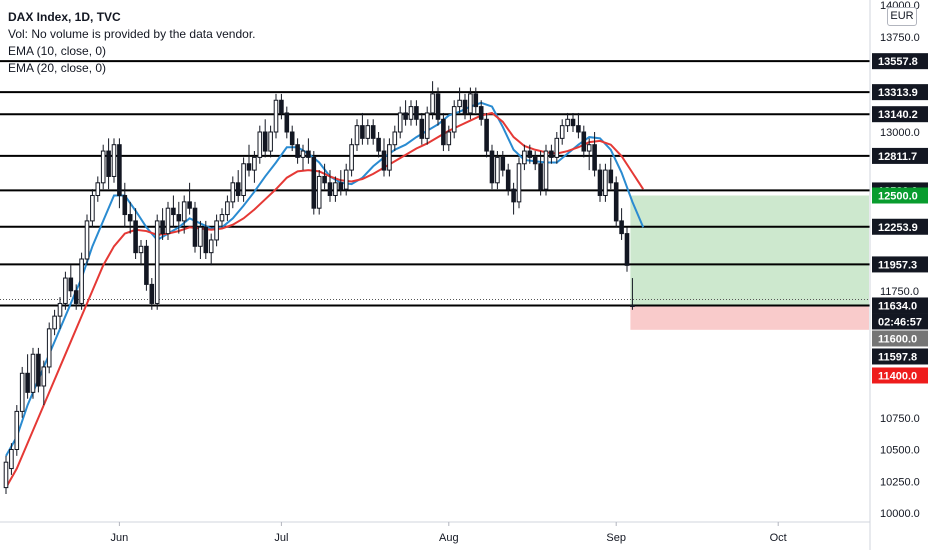  What do you see at coordinates (749, 317) in the screenshot?
I see `loss-zone` at bounding box center [749, 317].